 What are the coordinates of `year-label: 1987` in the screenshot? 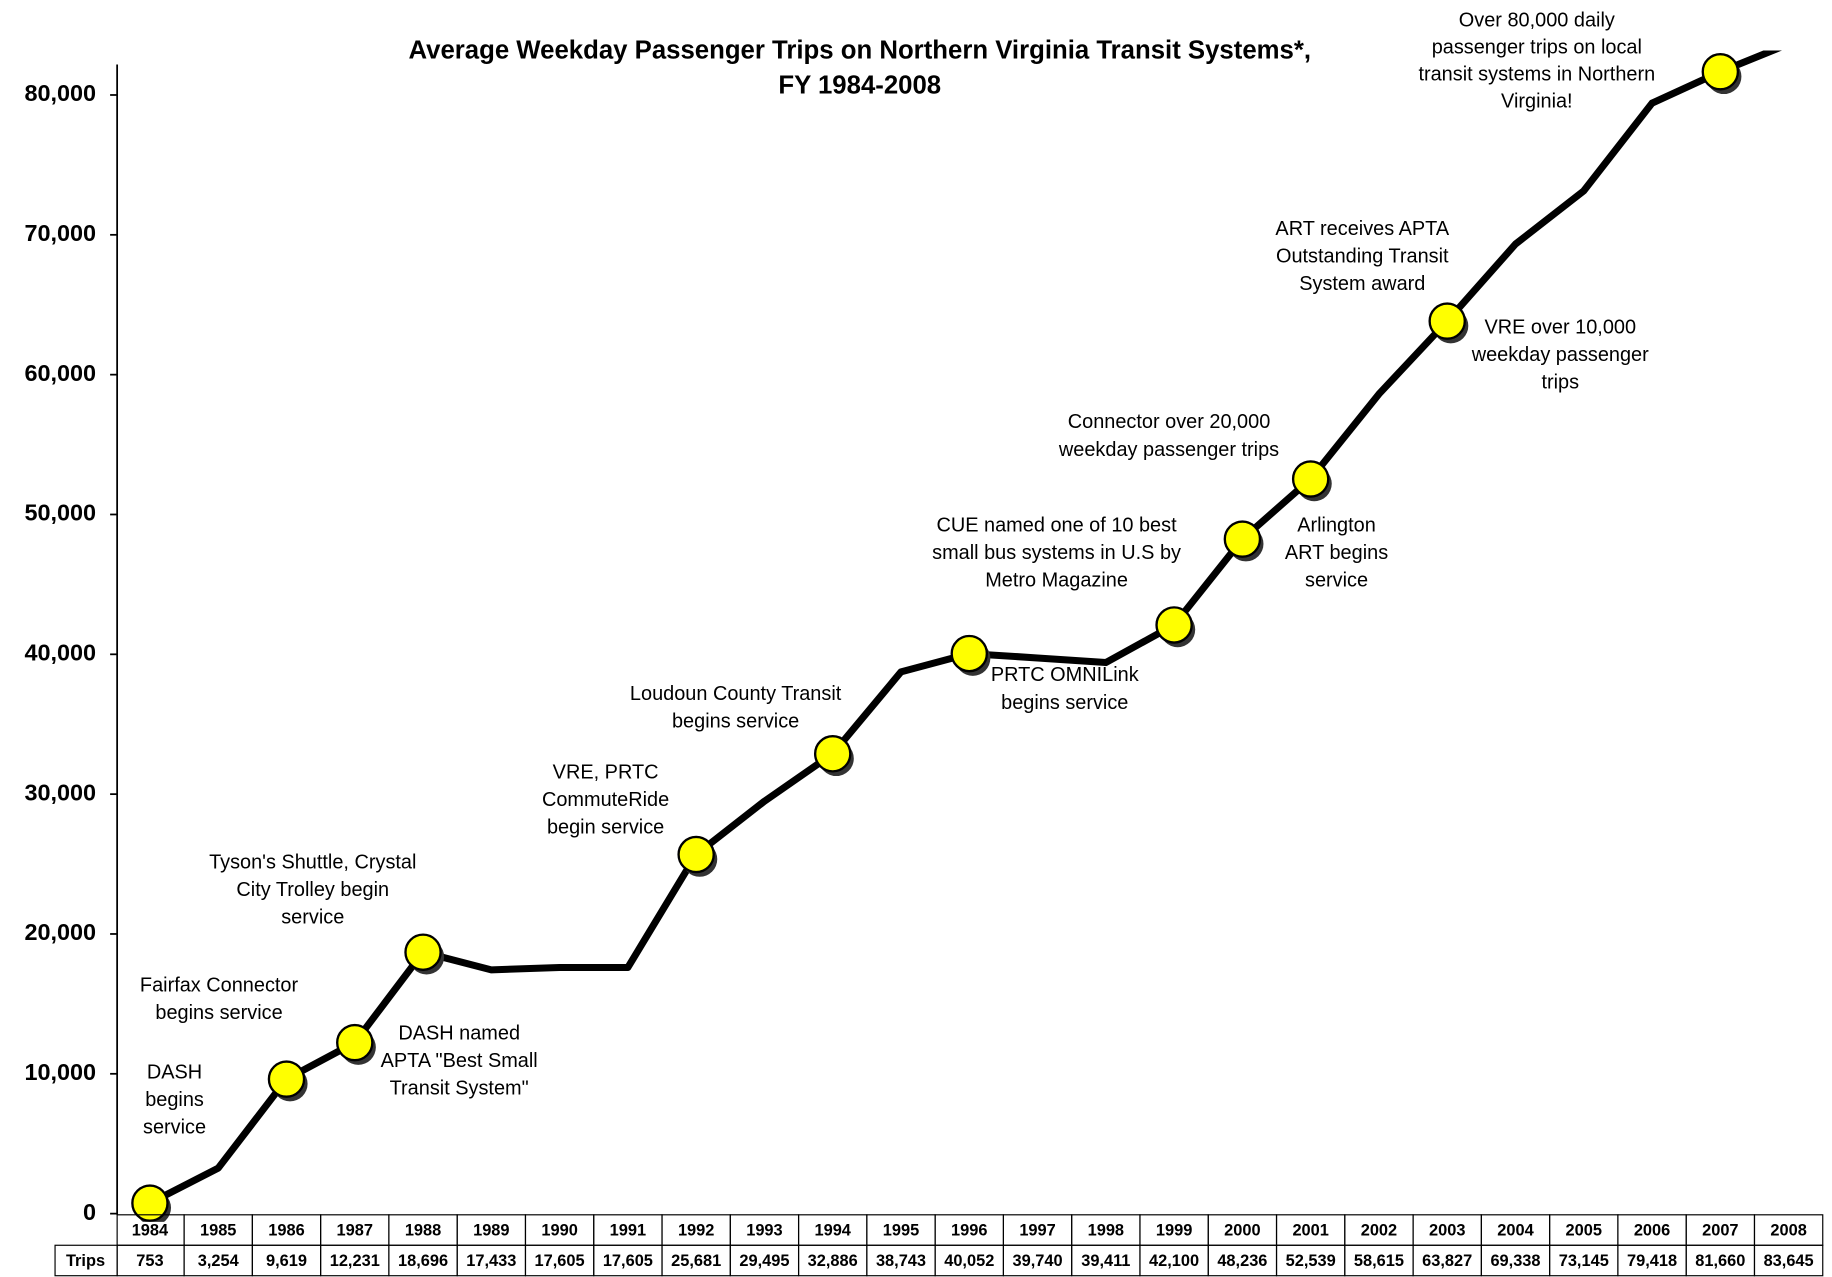 It's located at (355, 1231).